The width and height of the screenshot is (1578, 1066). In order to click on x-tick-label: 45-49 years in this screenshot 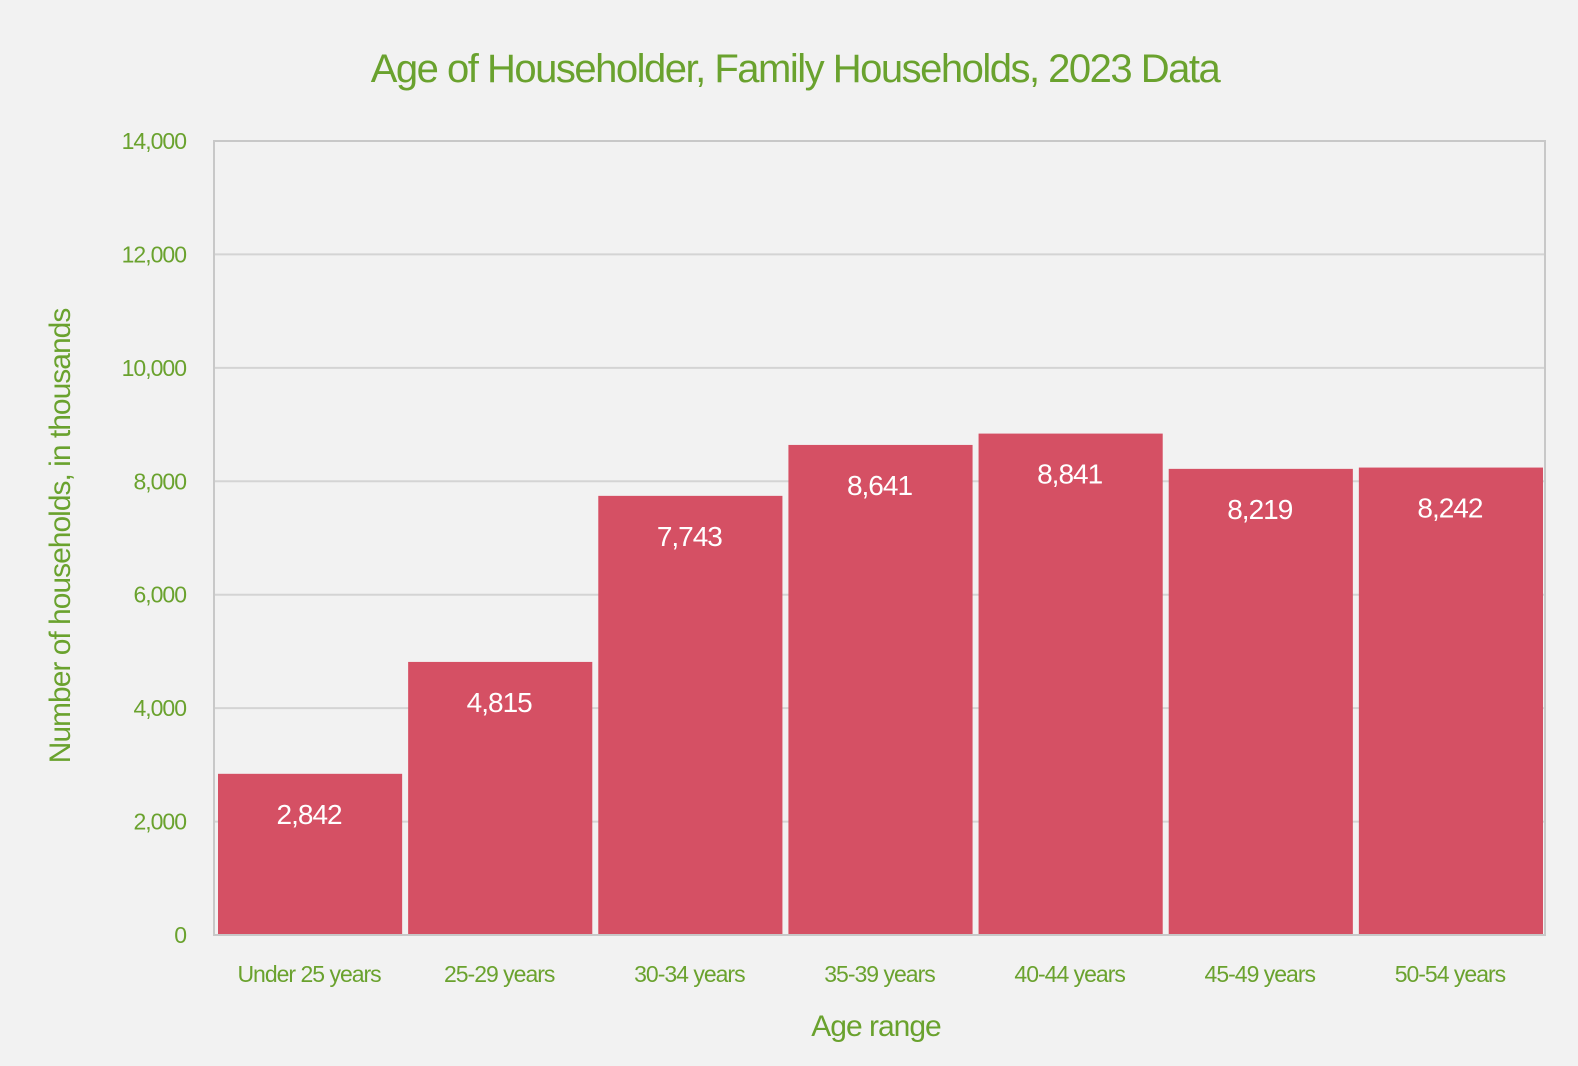, I will do `click(1260, 974)`.